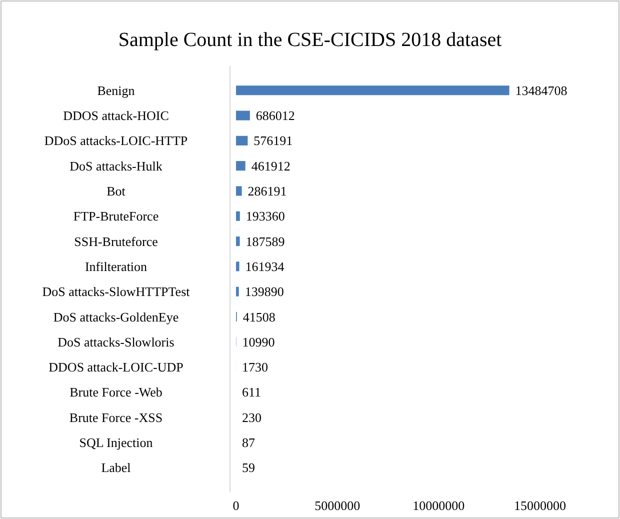  Describe the element at coordinates (116, 468) in the screenshot. I see `y-tick-label: Label` at that location.